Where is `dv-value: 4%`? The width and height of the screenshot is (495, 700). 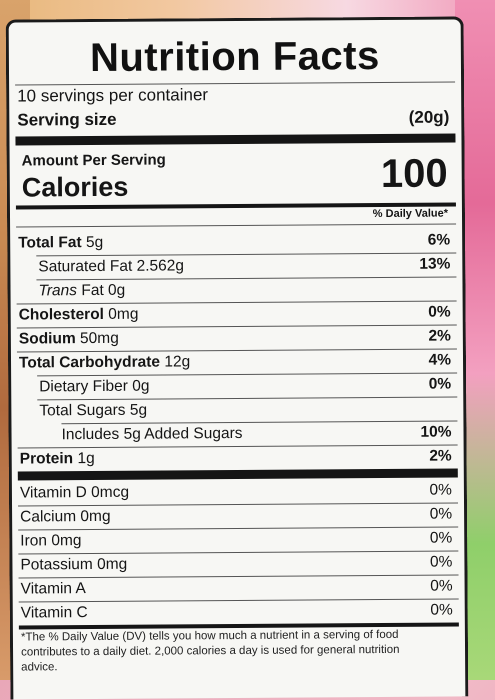
dv-value: 4% is located at coordinates (440, 360).